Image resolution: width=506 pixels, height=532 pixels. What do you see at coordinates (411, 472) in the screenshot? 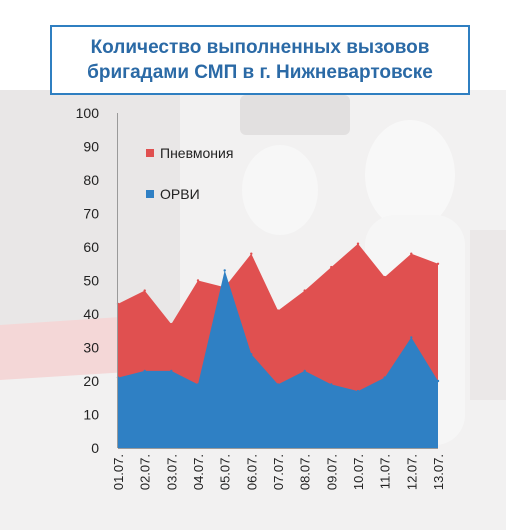
I see `x-tick-label: 12.07.` at bounding box center [411, 472].